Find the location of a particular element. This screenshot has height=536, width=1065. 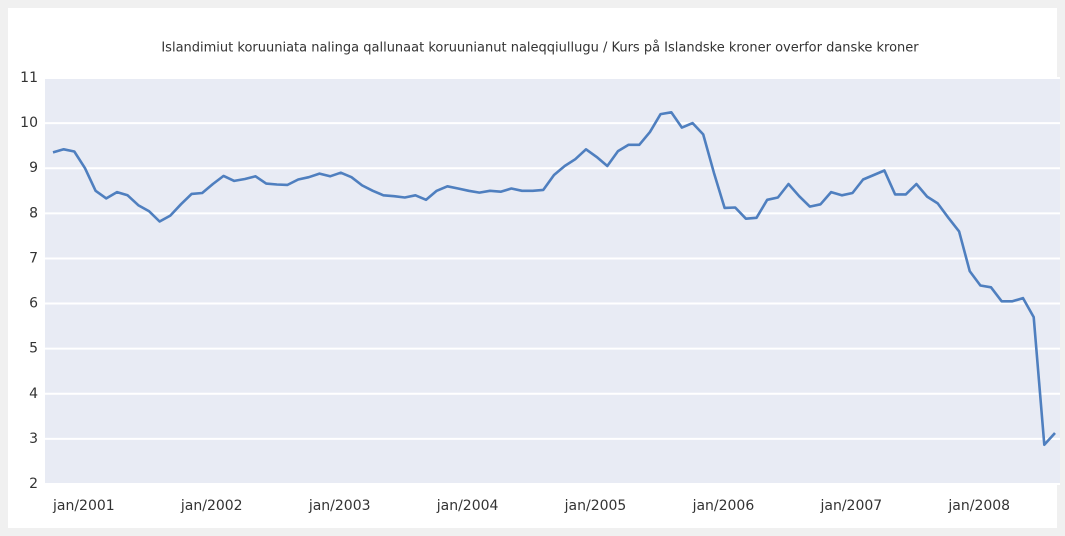

x-tick-label: jan/2004 is located at coordinates (467, 506).